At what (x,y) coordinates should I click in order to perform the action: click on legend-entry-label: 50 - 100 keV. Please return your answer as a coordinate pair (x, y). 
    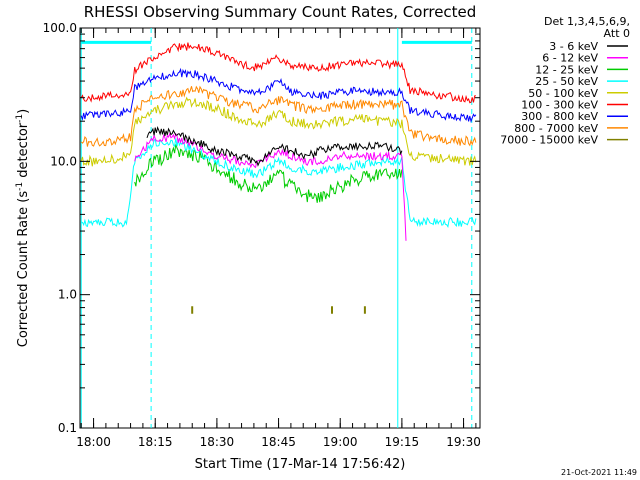
    Looking at the image, I should click on (563, 93).